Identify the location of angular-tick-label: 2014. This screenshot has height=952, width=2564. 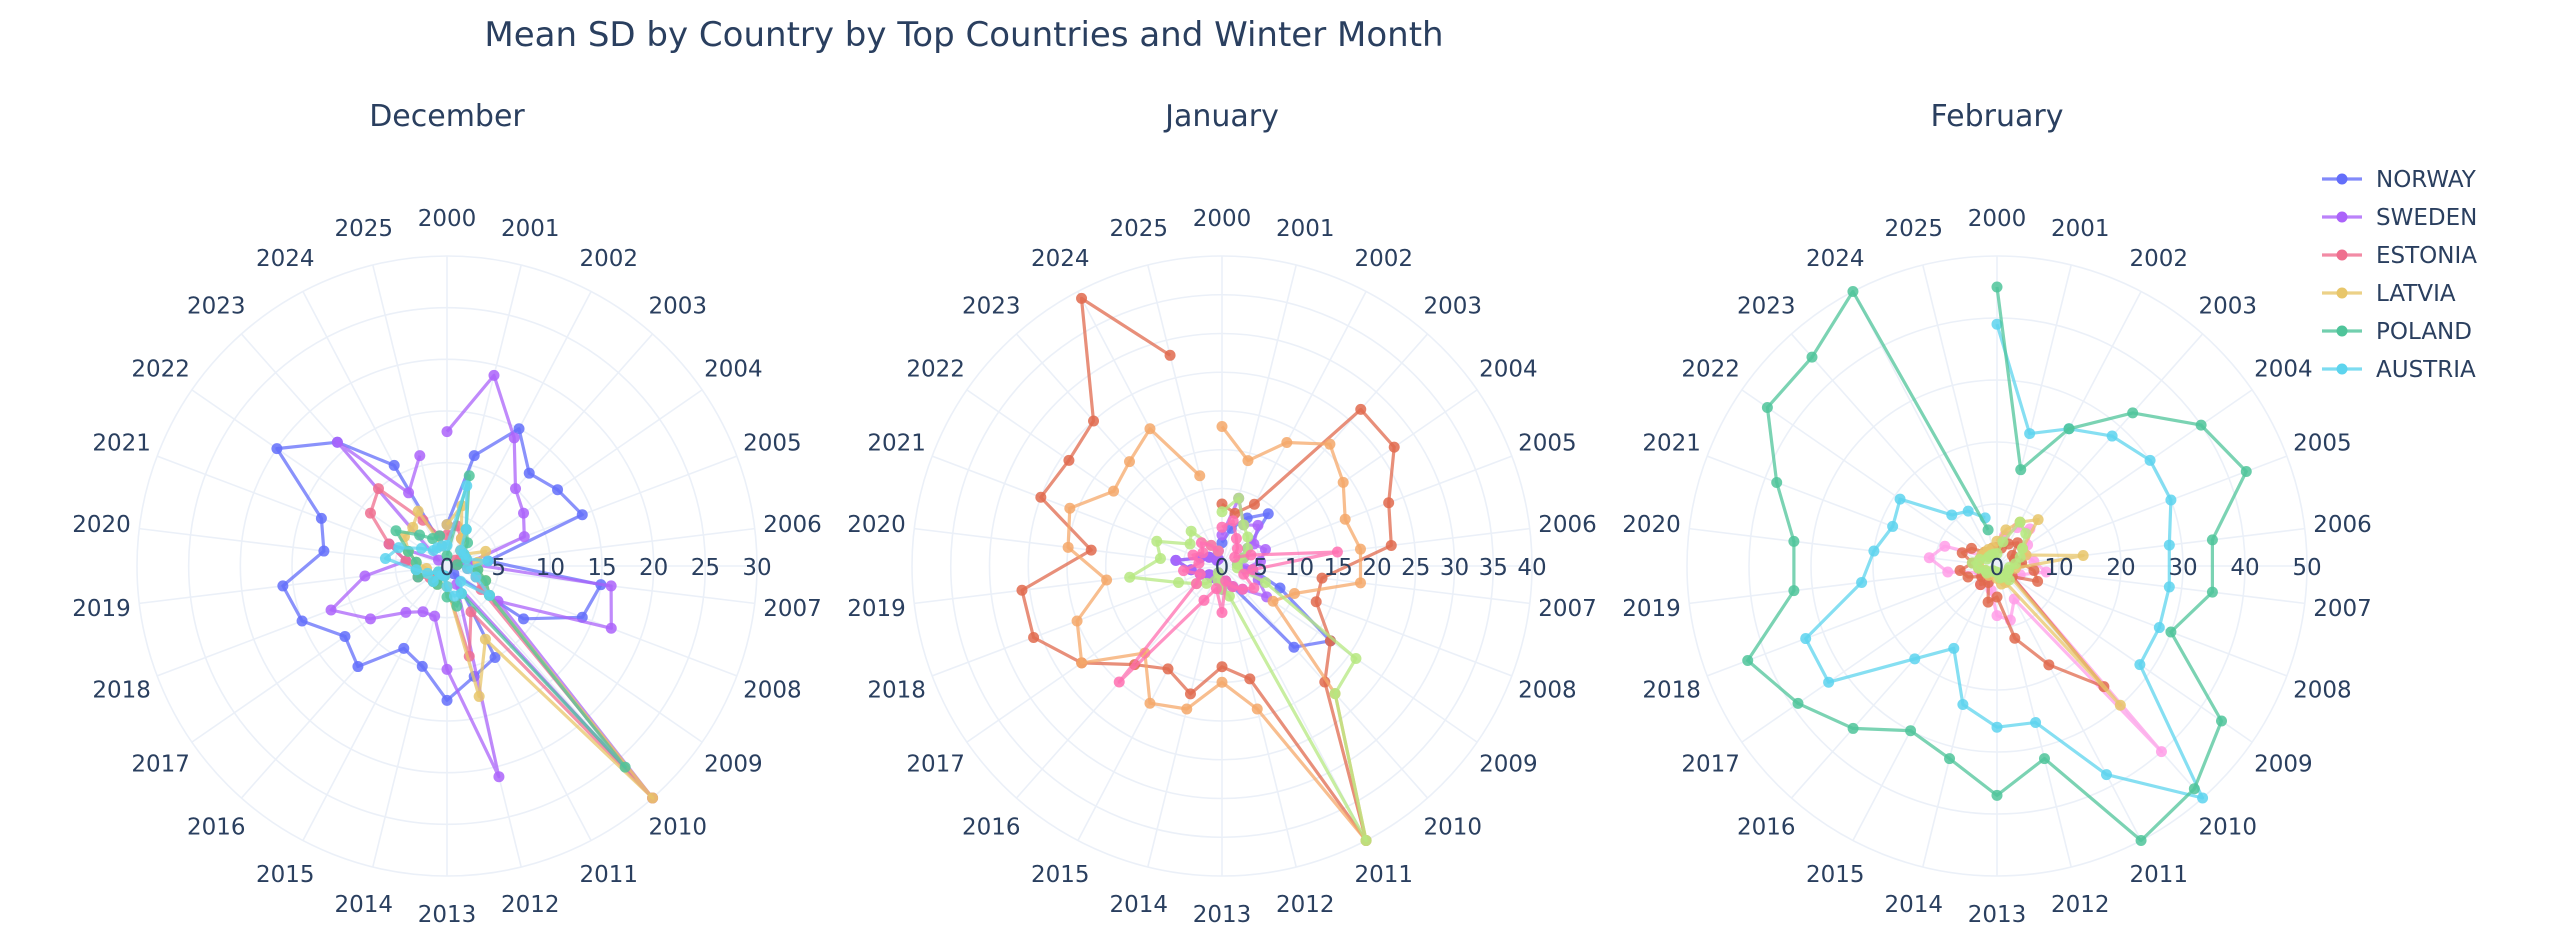
(1913, 905).